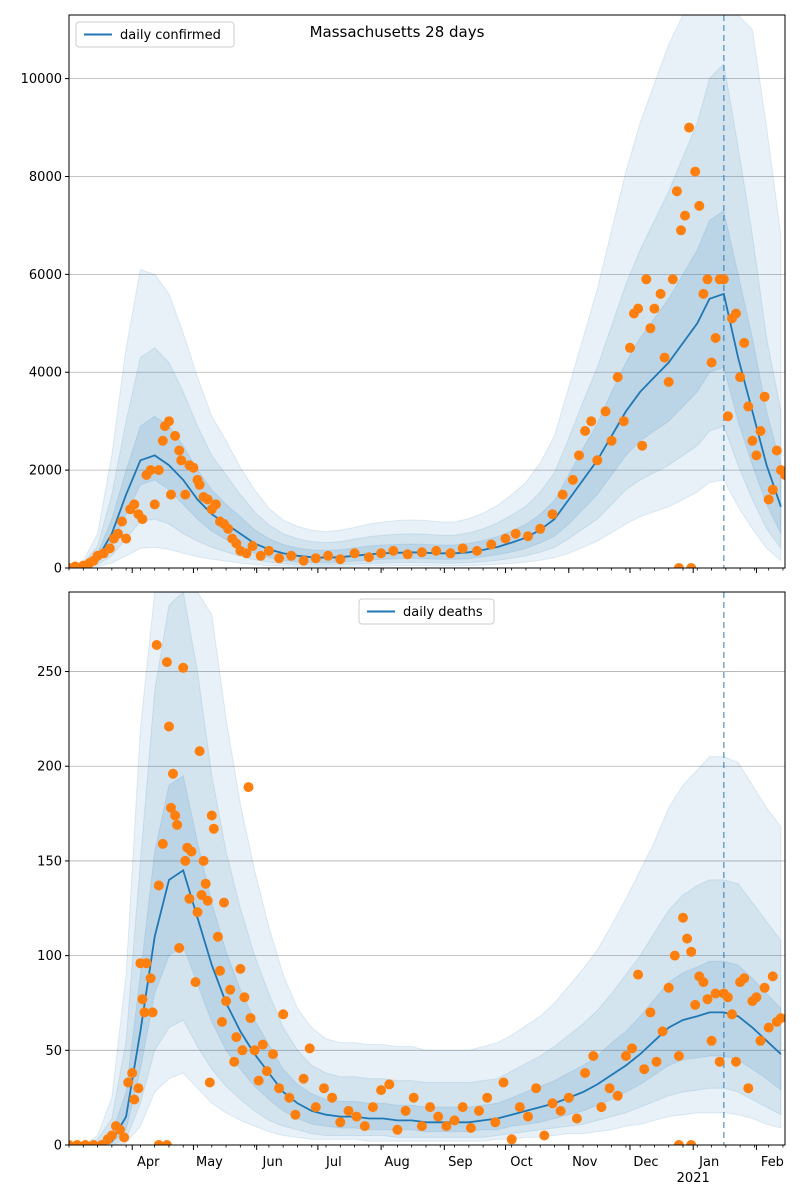  What do you see at coordinates (209, 1162) in the screenshot?
I see `x-tick-label: May` at bounding box center [209, 1162].